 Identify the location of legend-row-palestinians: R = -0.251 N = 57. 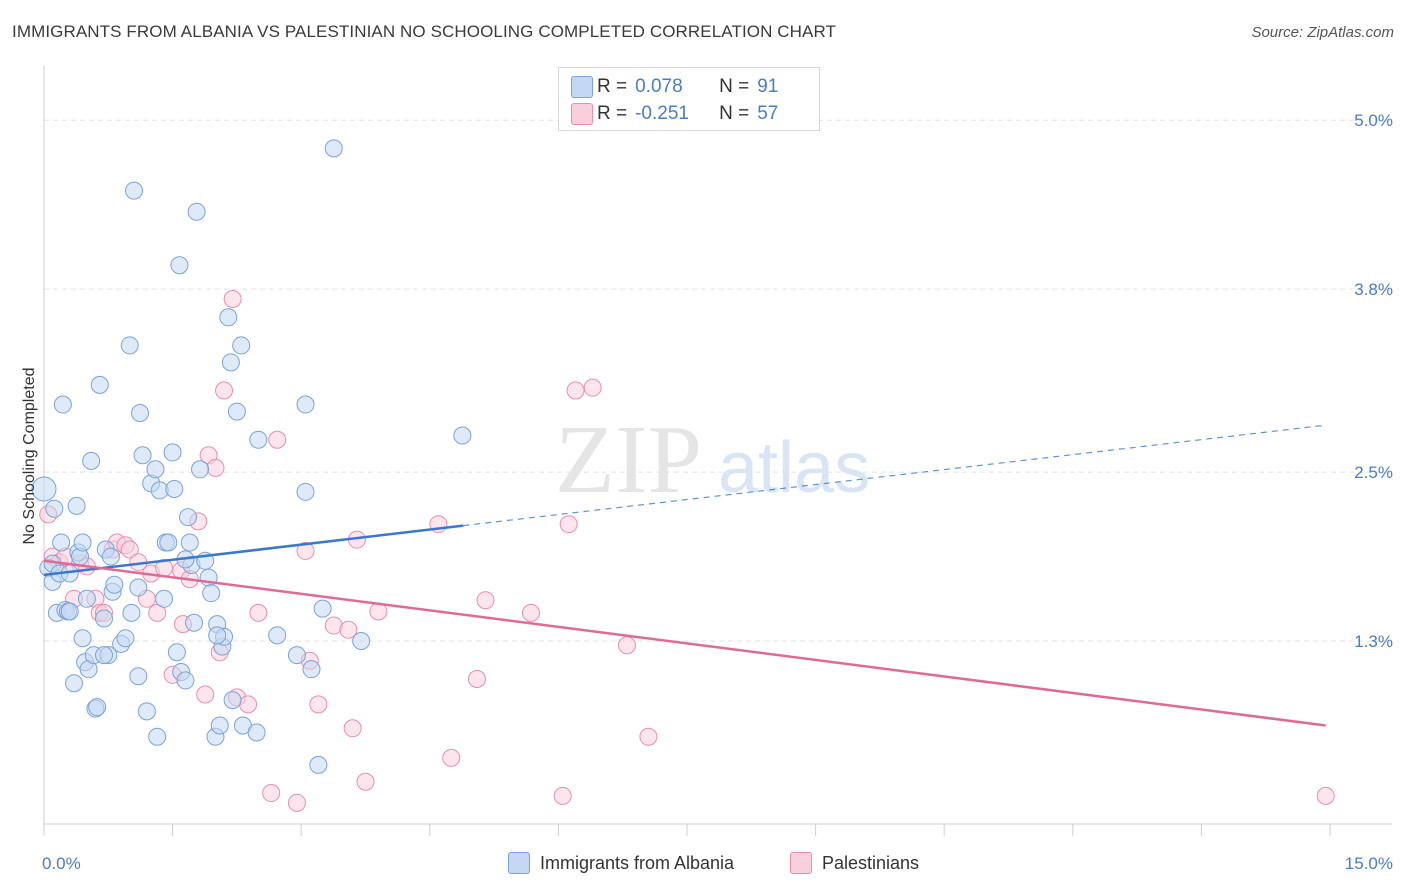
(675, 114).